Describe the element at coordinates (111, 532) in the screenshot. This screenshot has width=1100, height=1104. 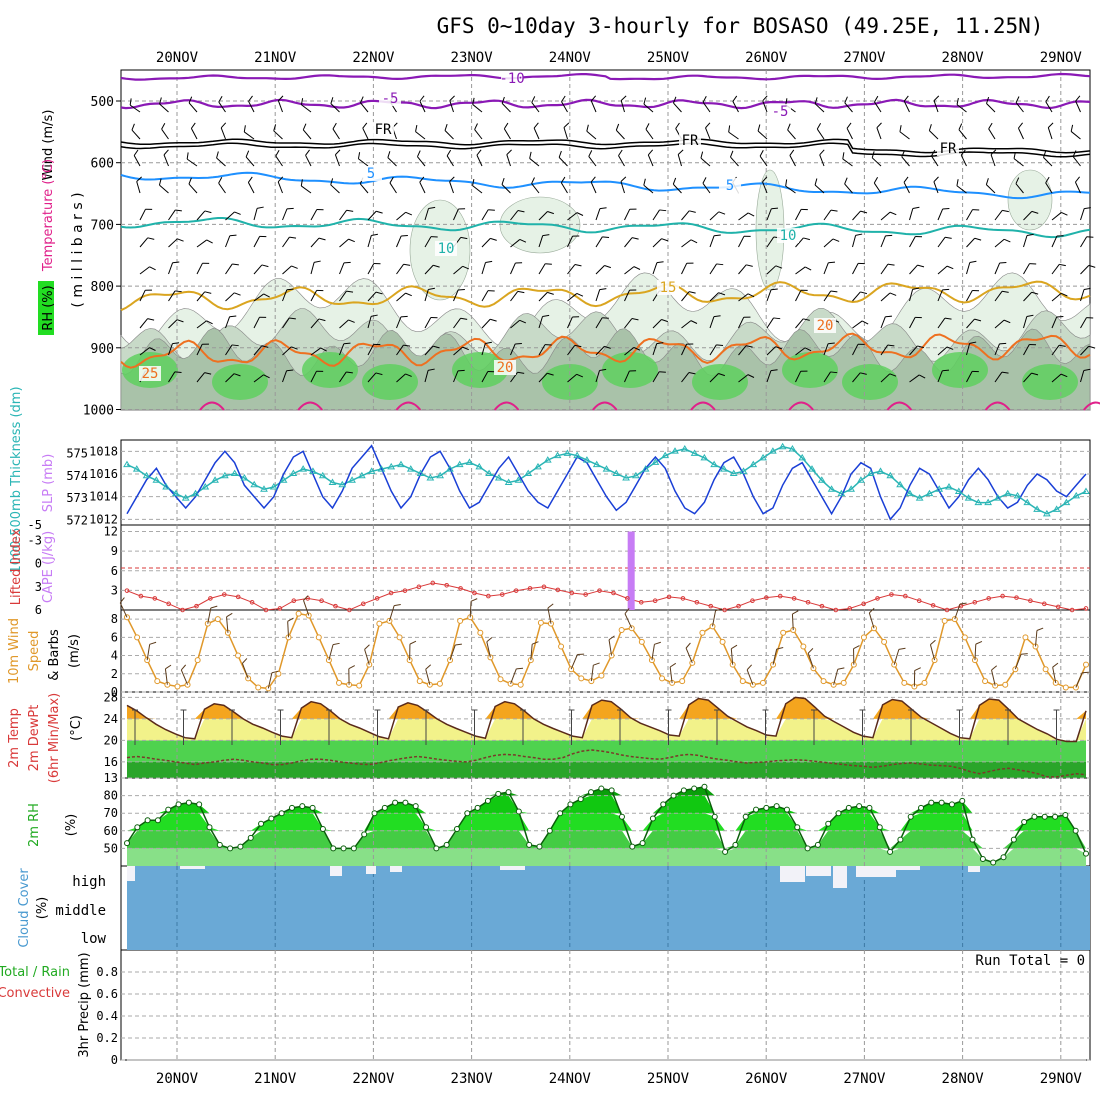
I see `axis-tick-label: 12` at that location.